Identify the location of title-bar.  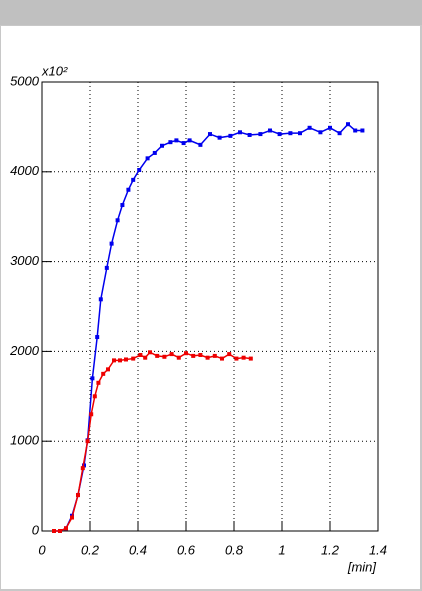
(211, 12).